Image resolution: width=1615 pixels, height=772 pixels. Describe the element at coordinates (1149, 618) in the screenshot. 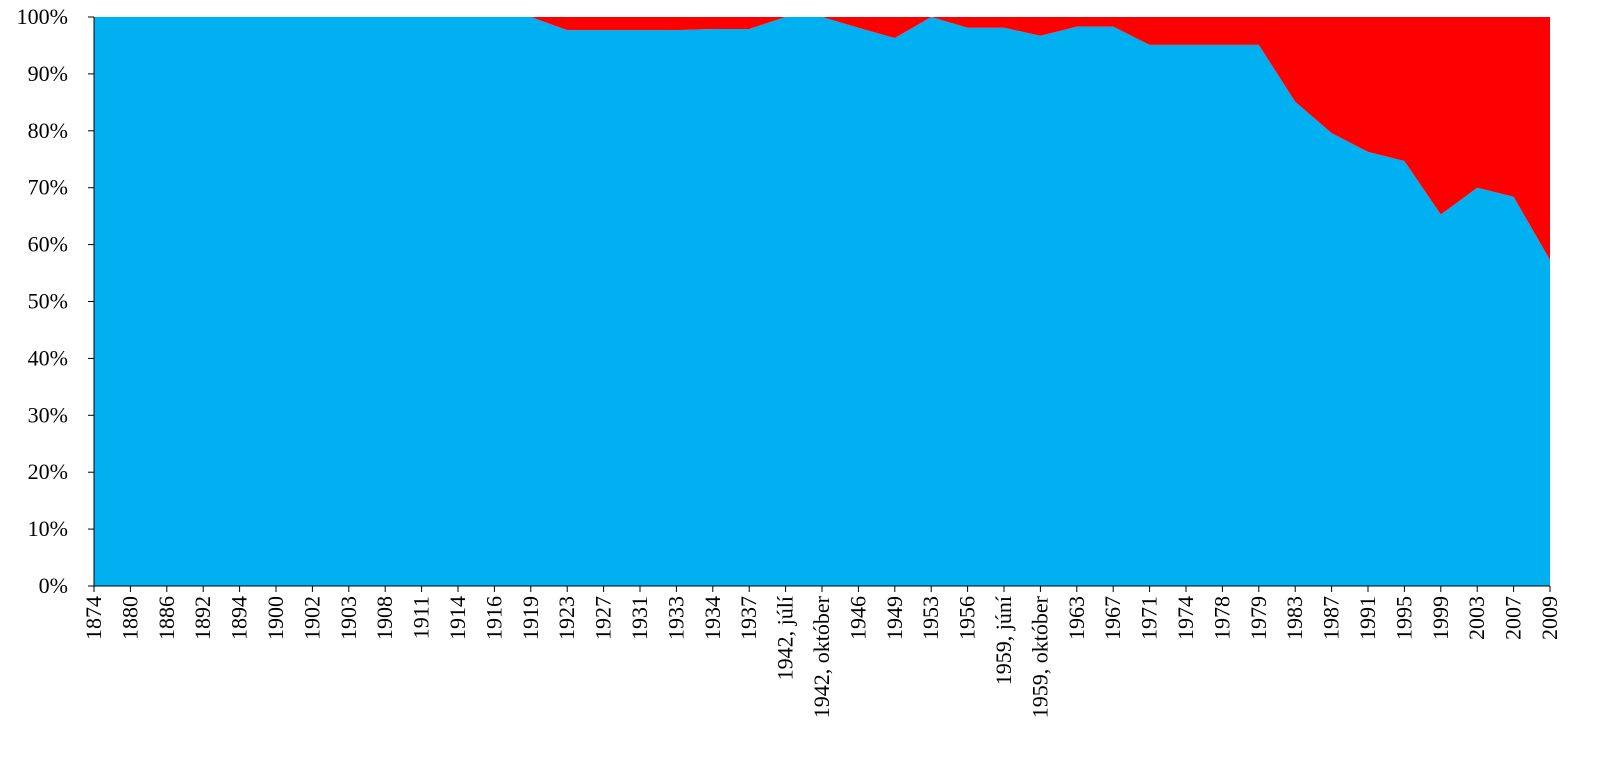

I see `x-tick-label: 1971` at that location.